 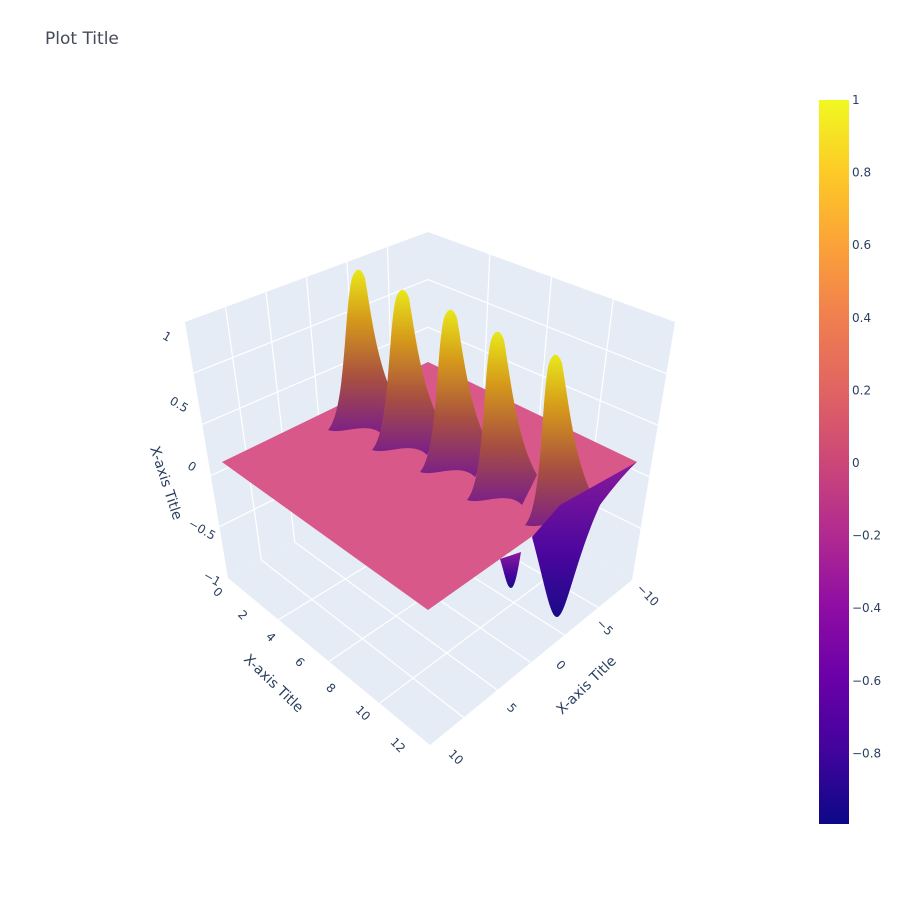 I want to click on colorbar-tick-label: 0, so click(x=856, y=463).